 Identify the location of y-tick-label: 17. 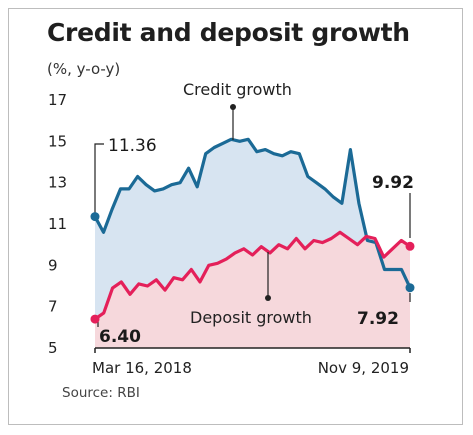
(57, 100).